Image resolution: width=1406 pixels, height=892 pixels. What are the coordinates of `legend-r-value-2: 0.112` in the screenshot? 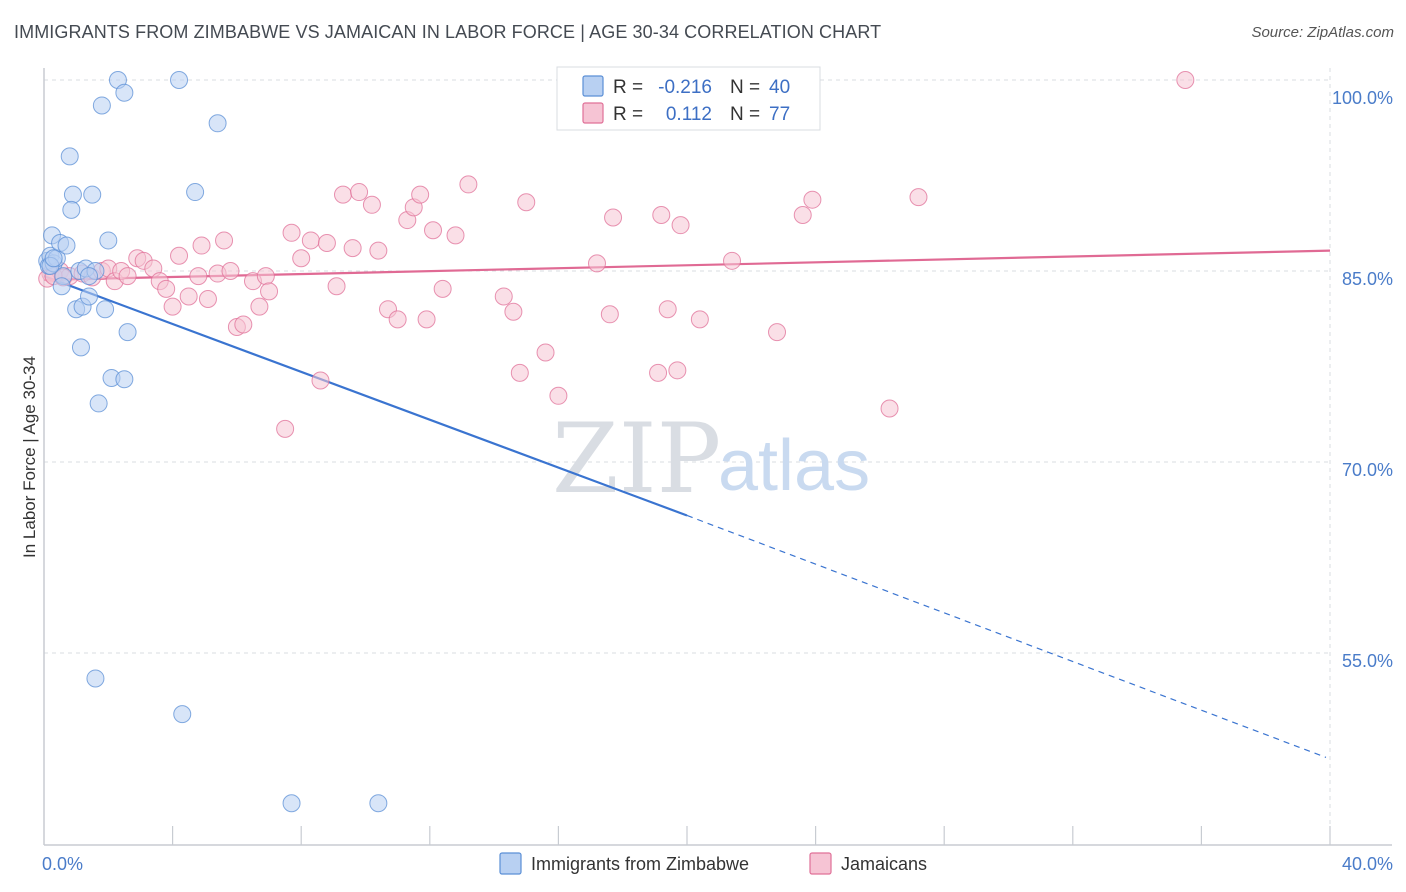 It's located at (689, 114).